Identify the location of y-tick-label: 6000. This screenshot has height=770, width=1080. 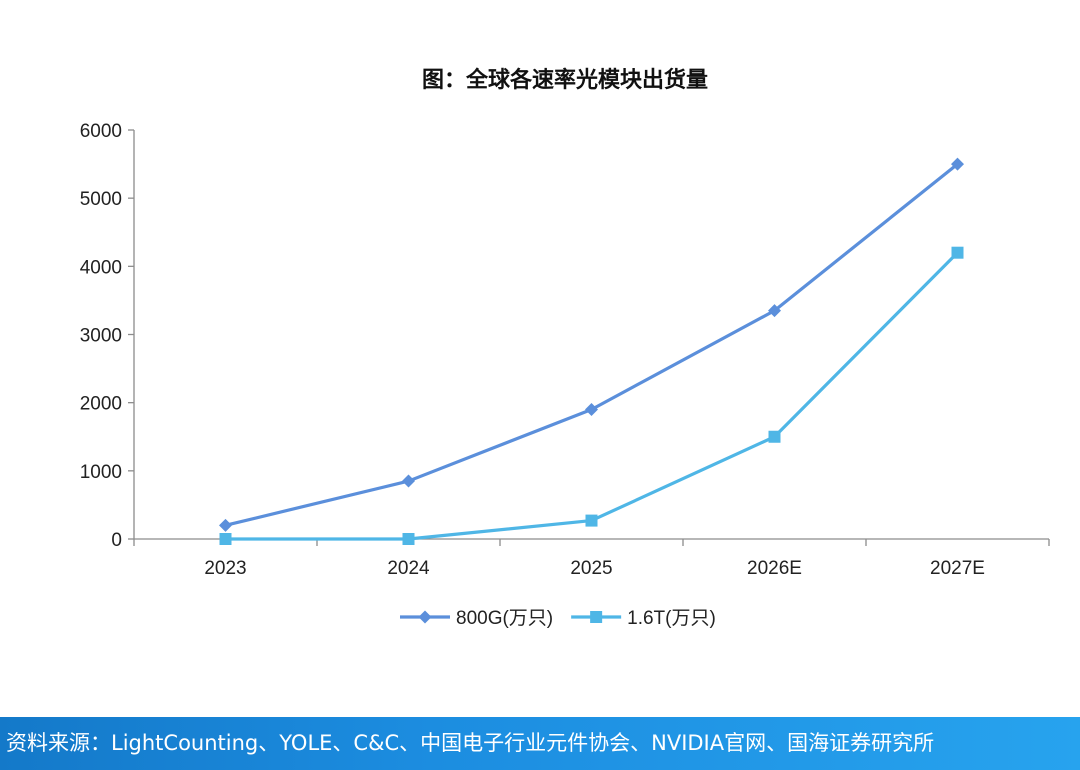
(101, 131).